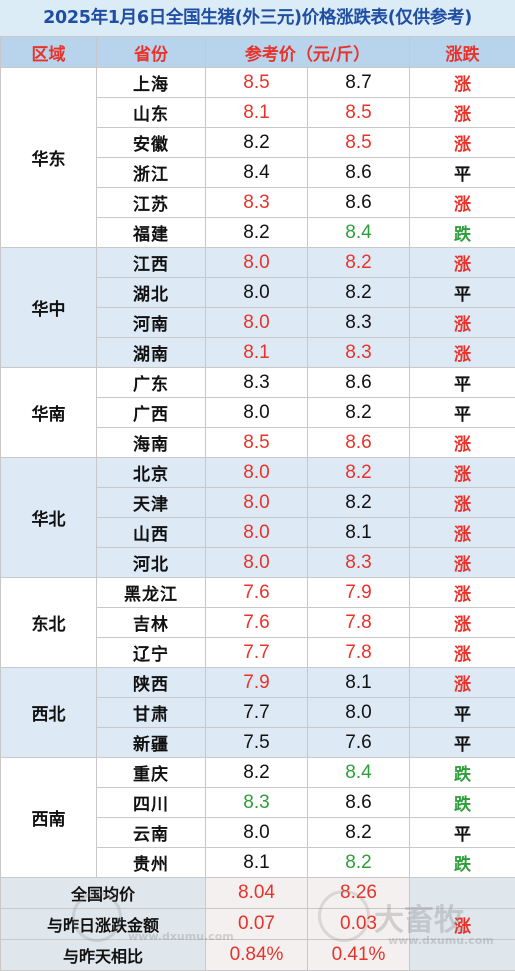  Describe the element at coordinates (258, 52) in the screenshot. I see `header-row: 区域 省份 参考价（元/斤） 涨跌` at that location.